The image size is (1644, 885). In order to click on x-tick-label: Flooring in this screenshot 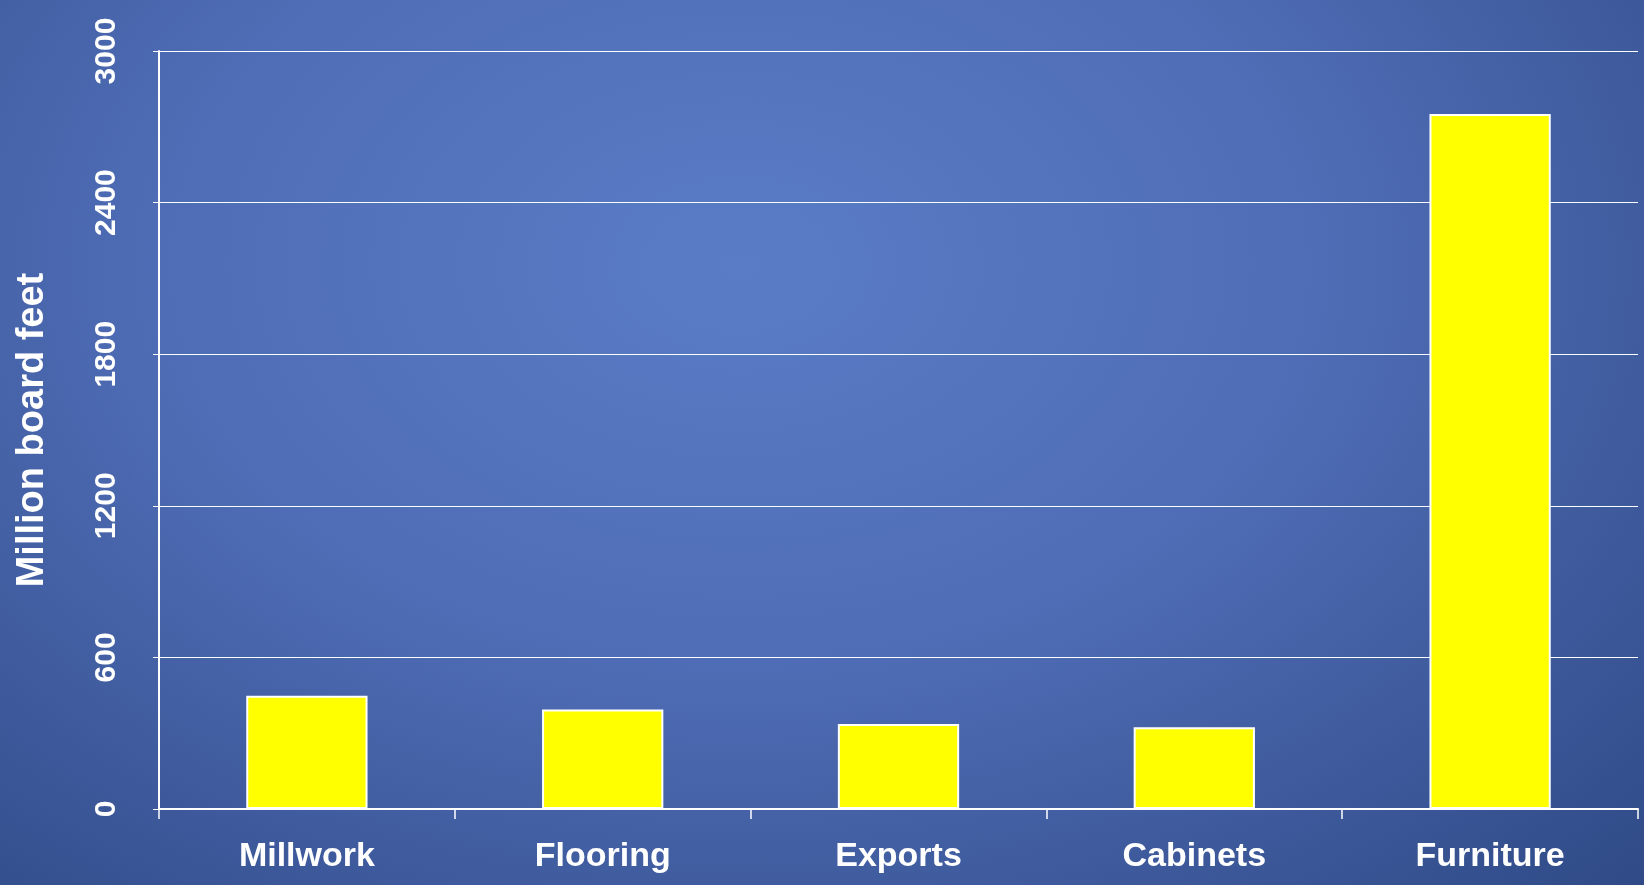, I will do `click(602, 854)`.